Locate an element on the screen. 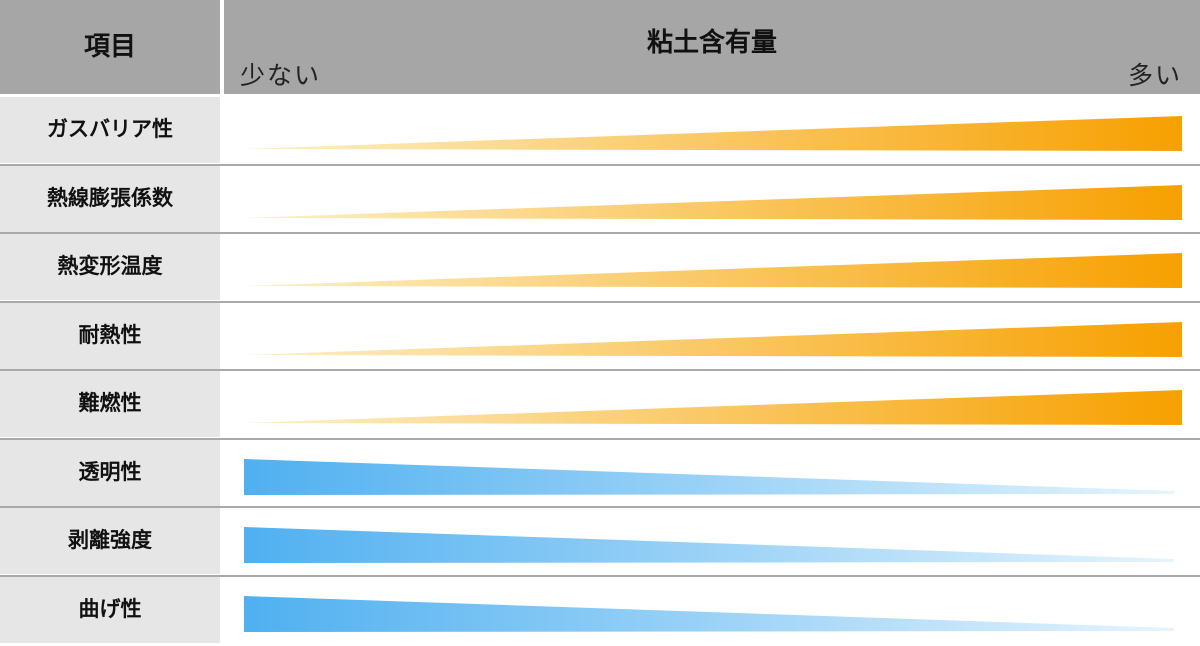 The height and width of the screenshot is (646, 1200). row-label: ガスバリア性 is located at coordinates (110, 130).